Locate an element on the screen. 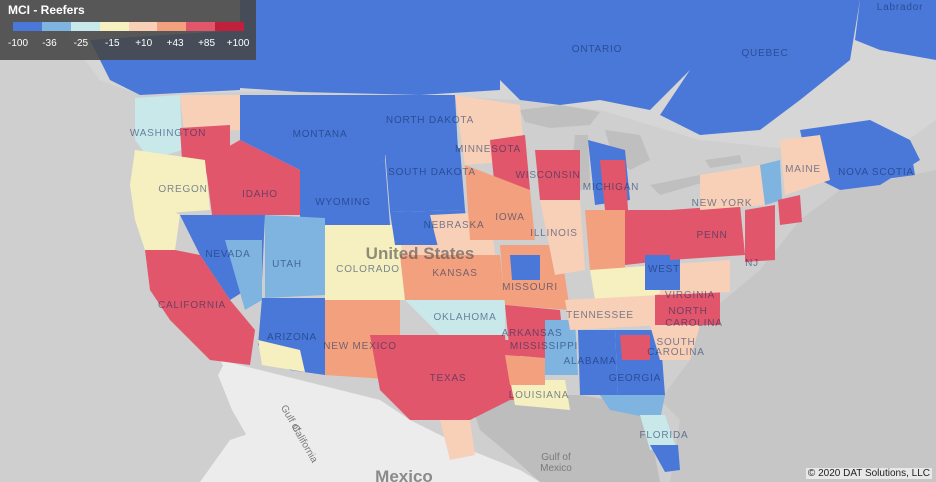  region-maine is located at coordinates (805, 165).